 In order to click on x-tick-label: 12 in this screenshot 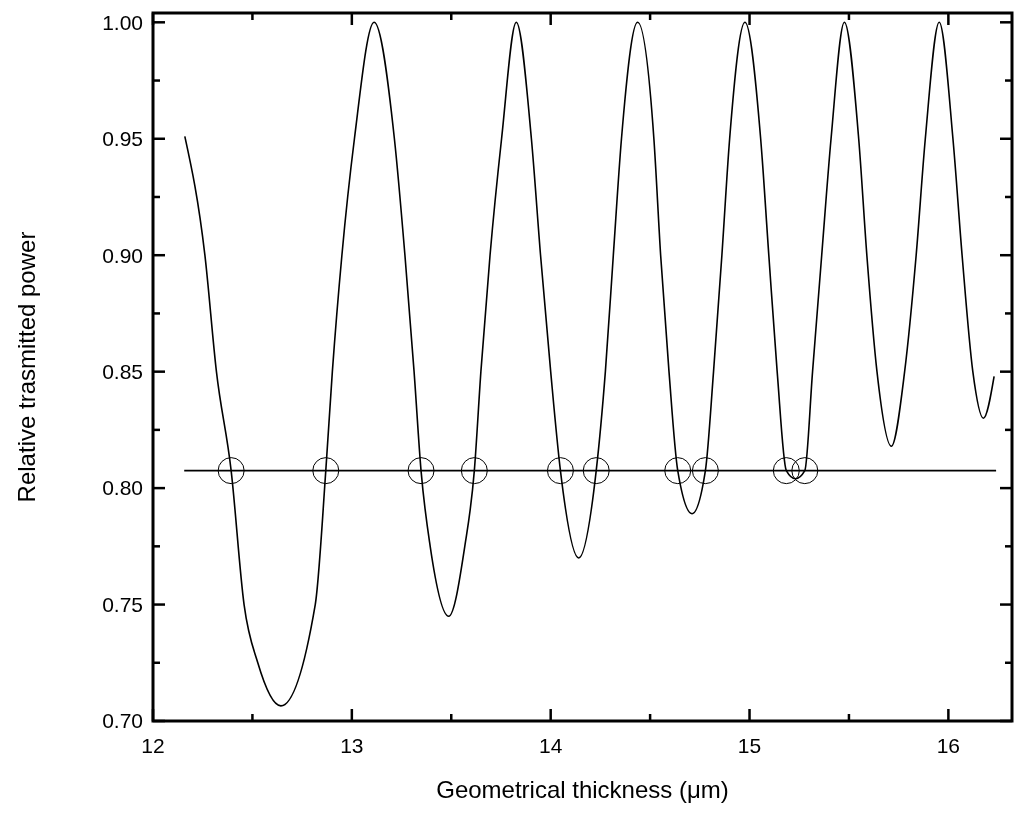, I will do `click(153, 745)`.